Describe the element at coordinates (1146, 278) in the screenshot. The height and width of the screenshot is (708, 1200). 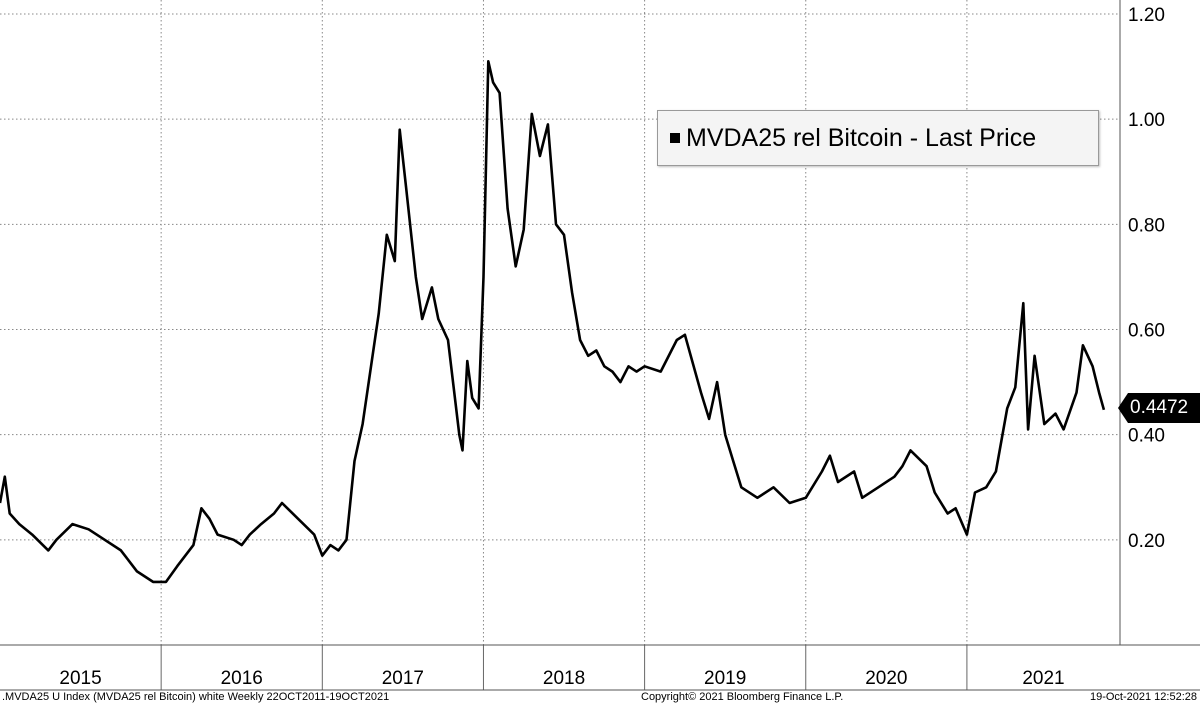
I see `y-axis-tick-labels: 0.20 0.40 0.60 0.80 1.00 1.20` at that location.